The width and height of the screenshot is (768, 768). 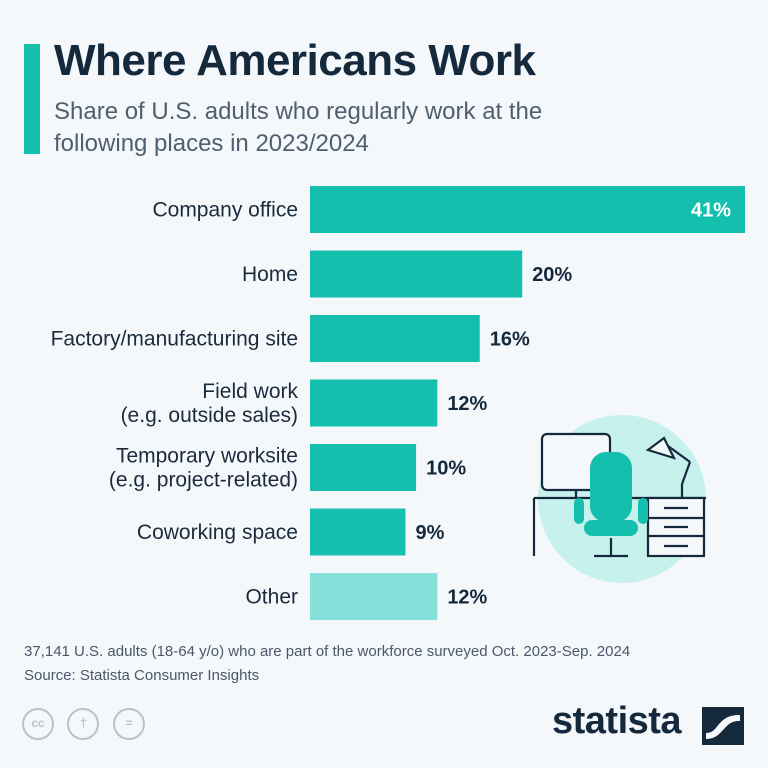 I want to click on cc-icon: cc, so click(x=38, y=724).